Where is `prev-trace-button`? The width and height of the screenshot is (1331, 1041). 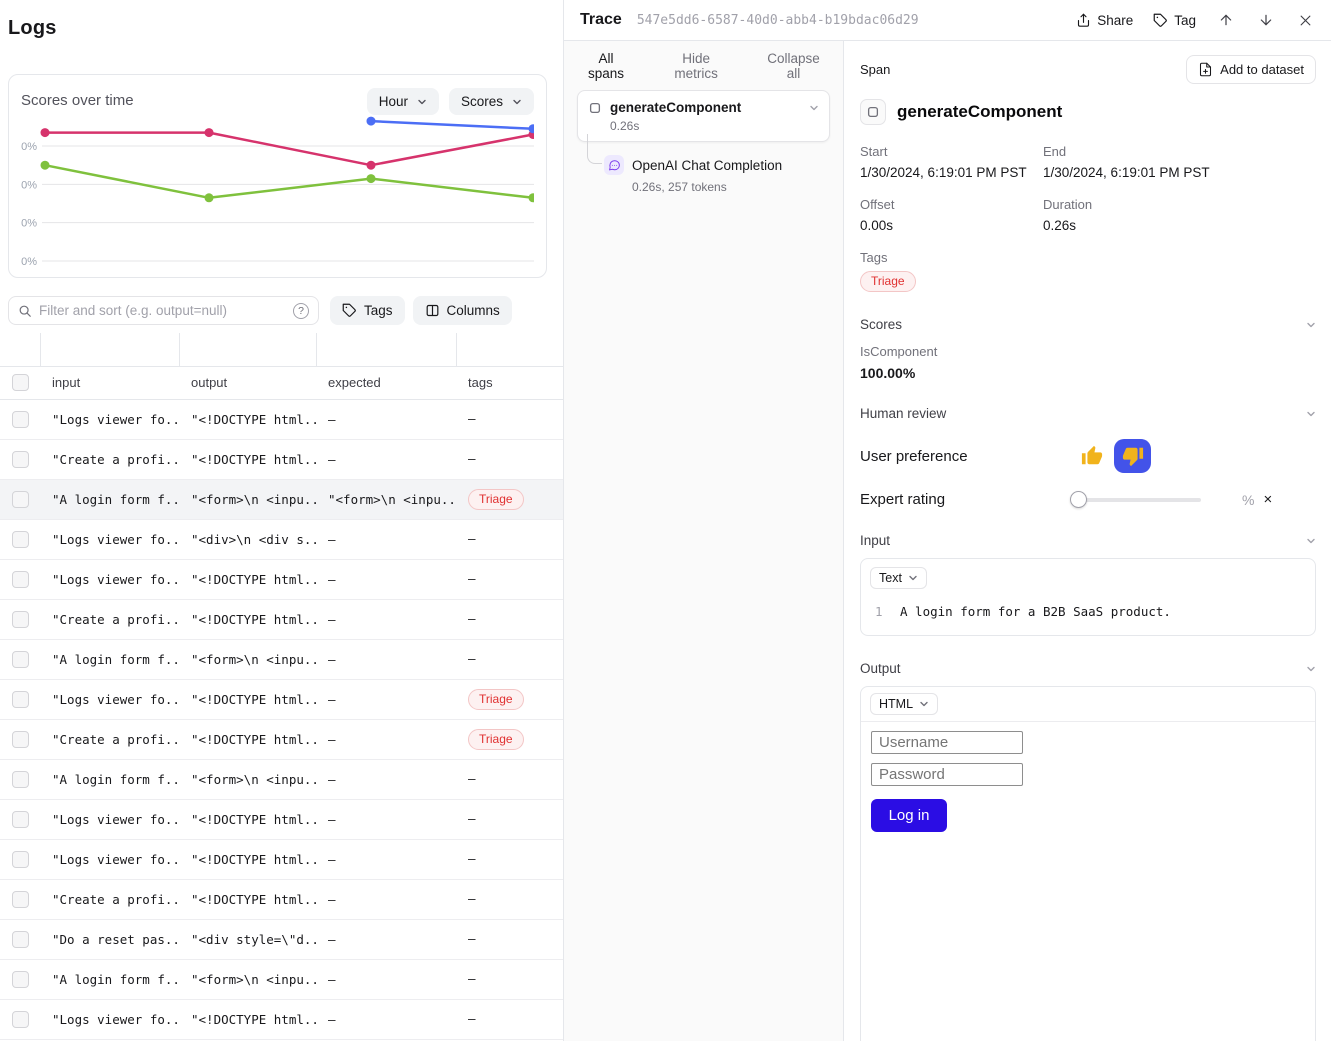 prev-trace-button is located at coordinates (1226, 20).